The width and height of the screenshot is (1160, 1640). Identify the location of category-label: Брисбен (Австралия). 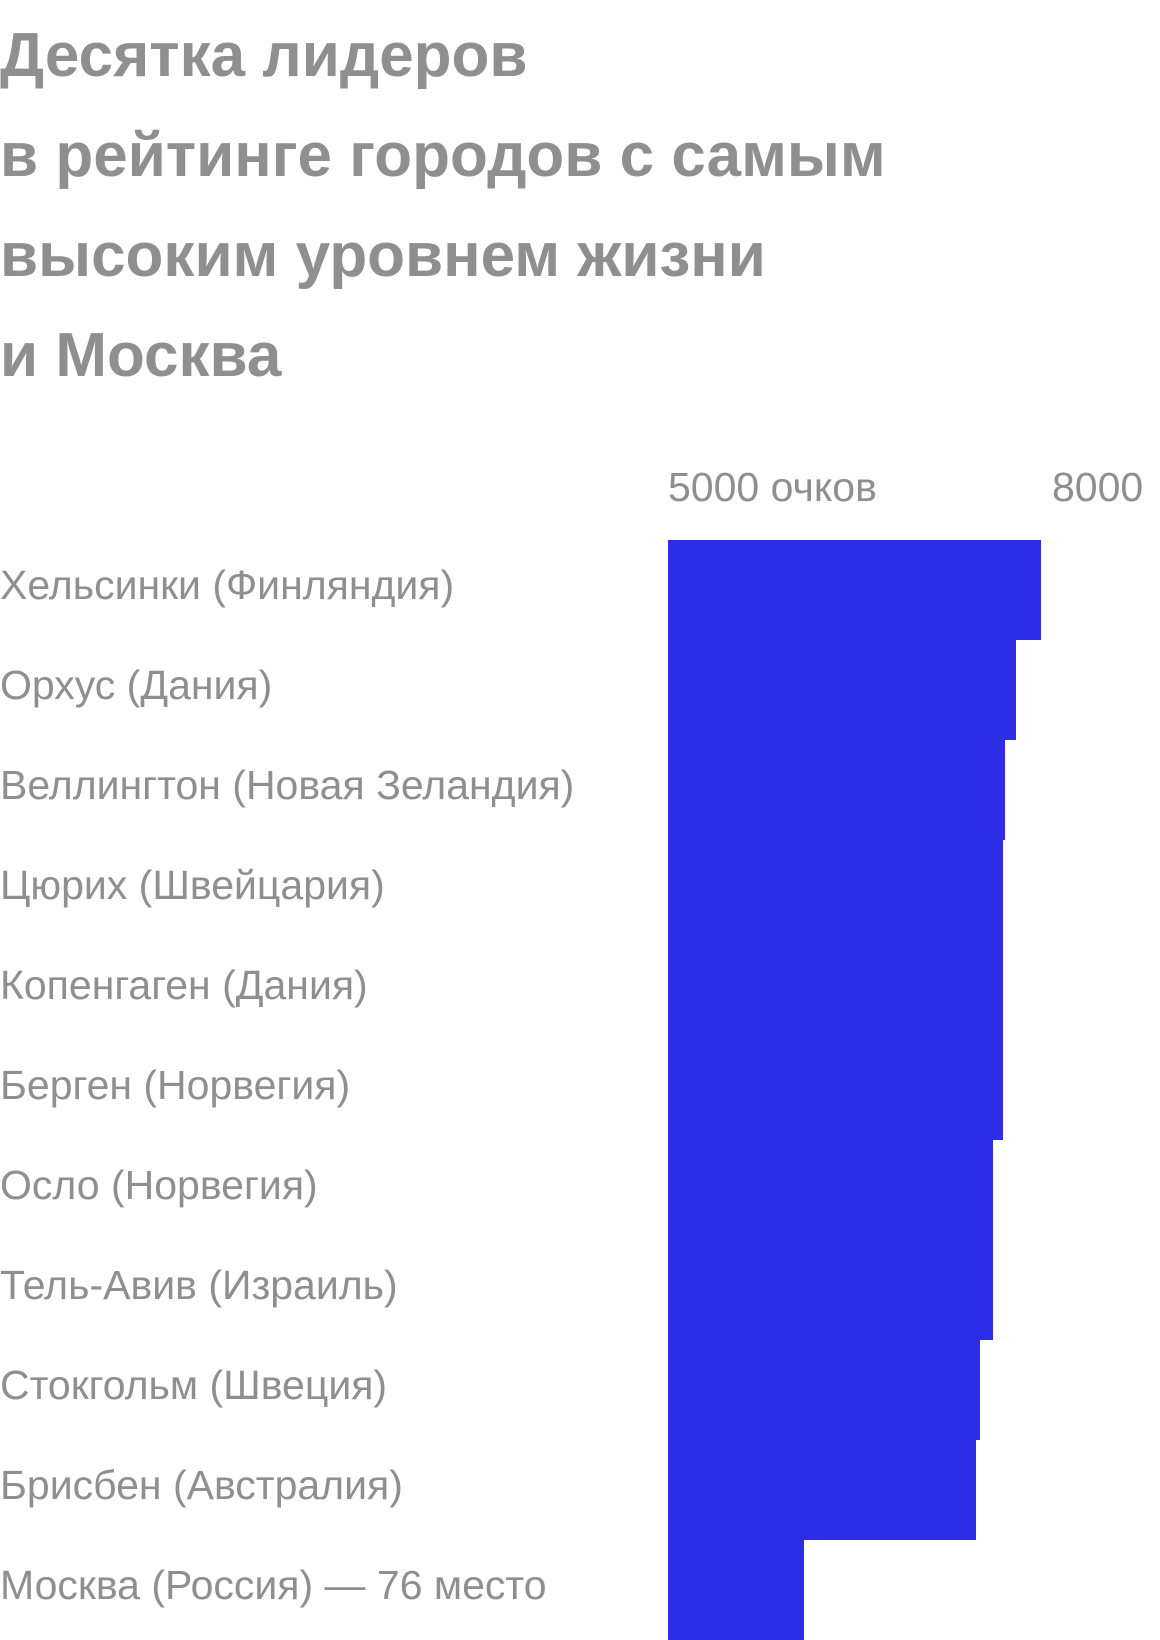
(201, 1485).